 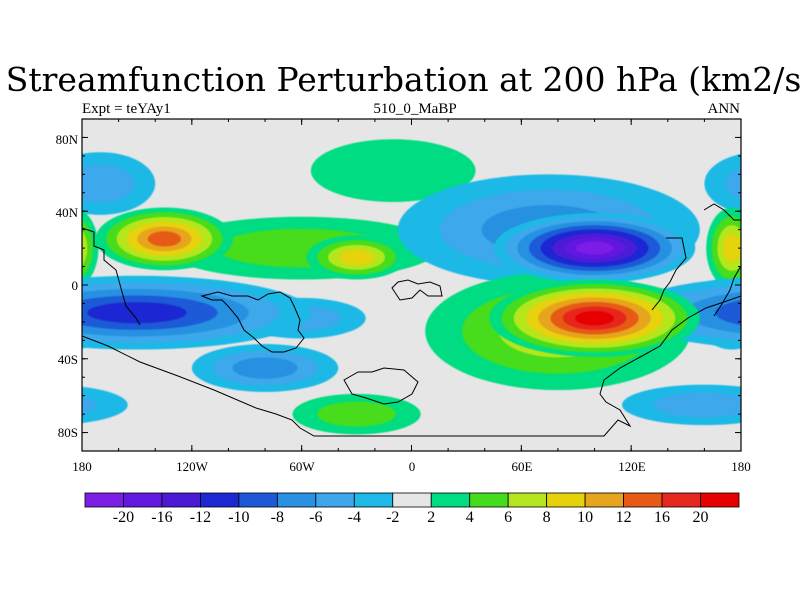 I want to click on colorbar-label: -20, so click(x=123, y=517).